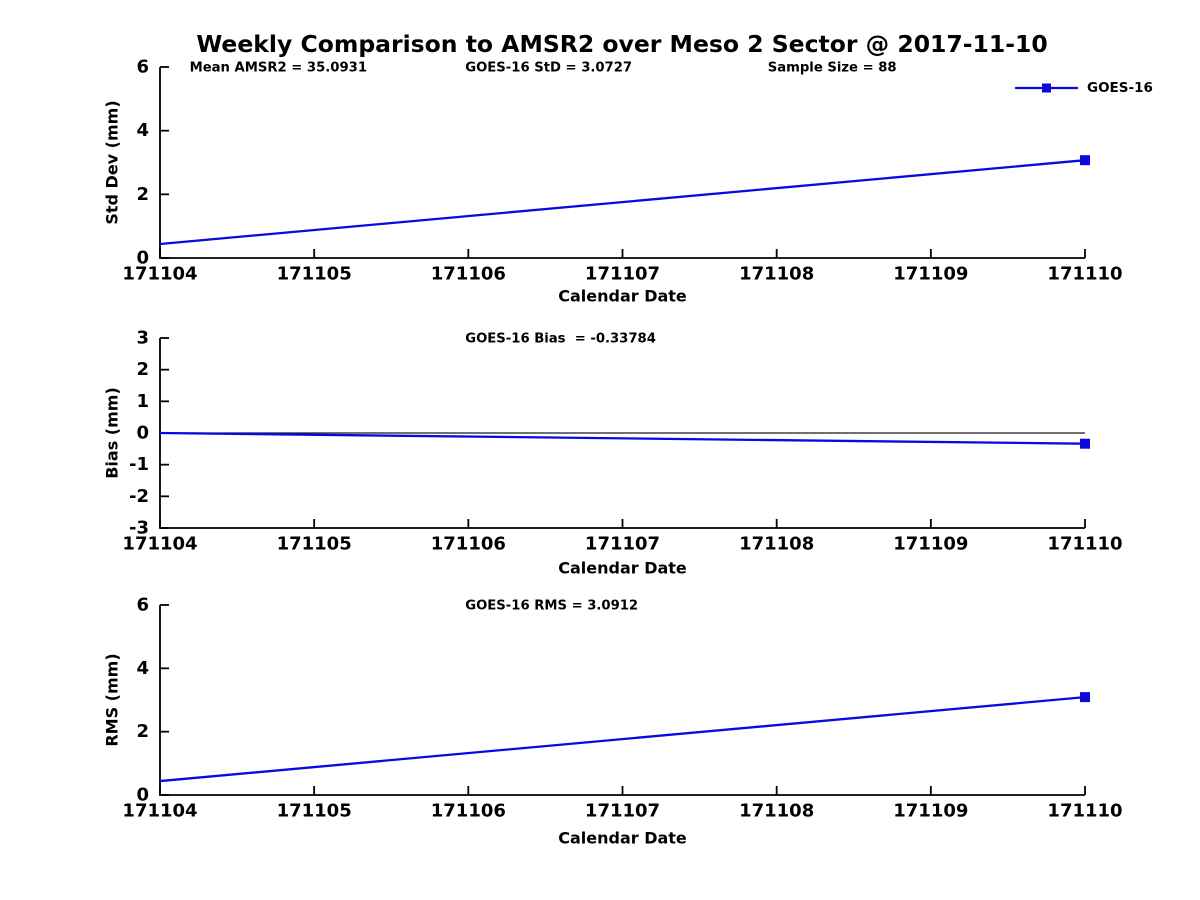  What do you see at coordinates (142, 401) in the screenshot?
I see `y-tick-label: 1` at bounding box center [142, 401].